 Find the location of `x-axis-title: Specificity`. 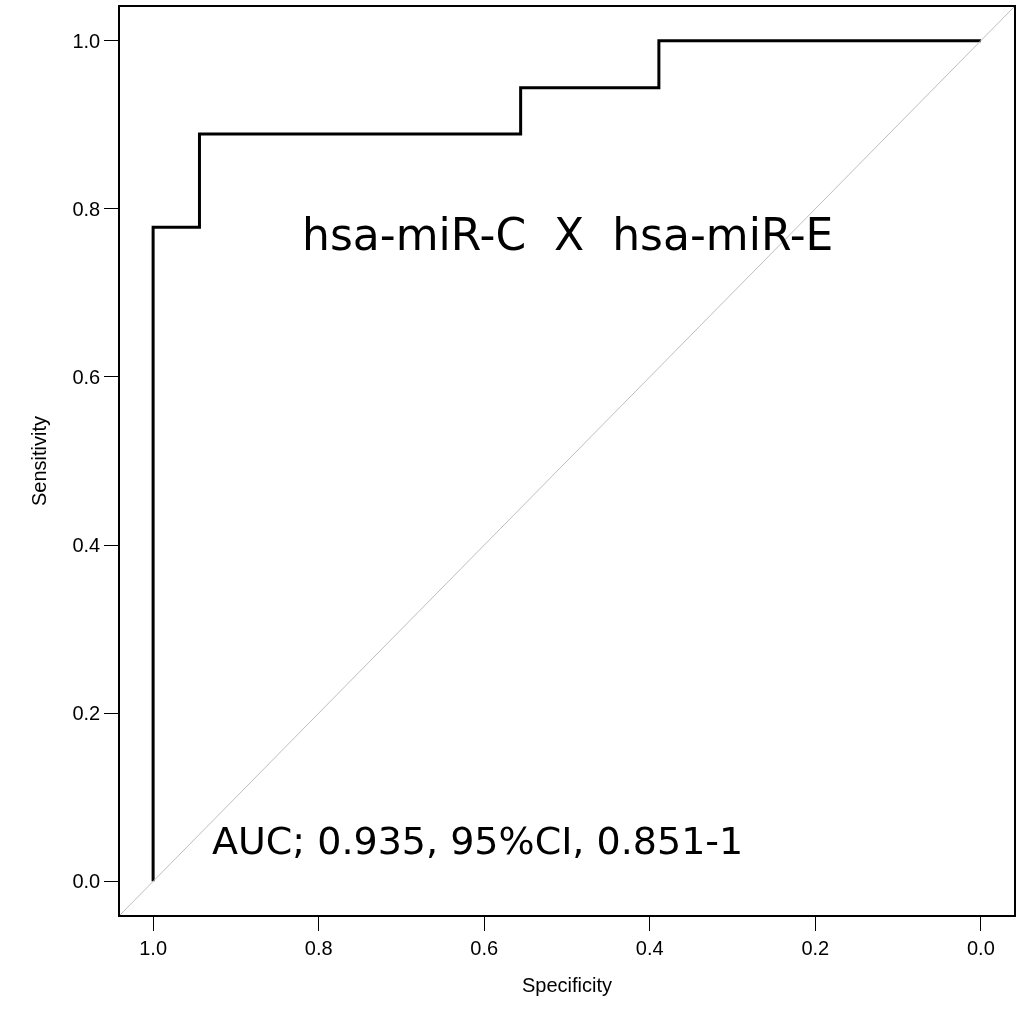

x-axis-title: Specificity is located at coordinates (567, 984).